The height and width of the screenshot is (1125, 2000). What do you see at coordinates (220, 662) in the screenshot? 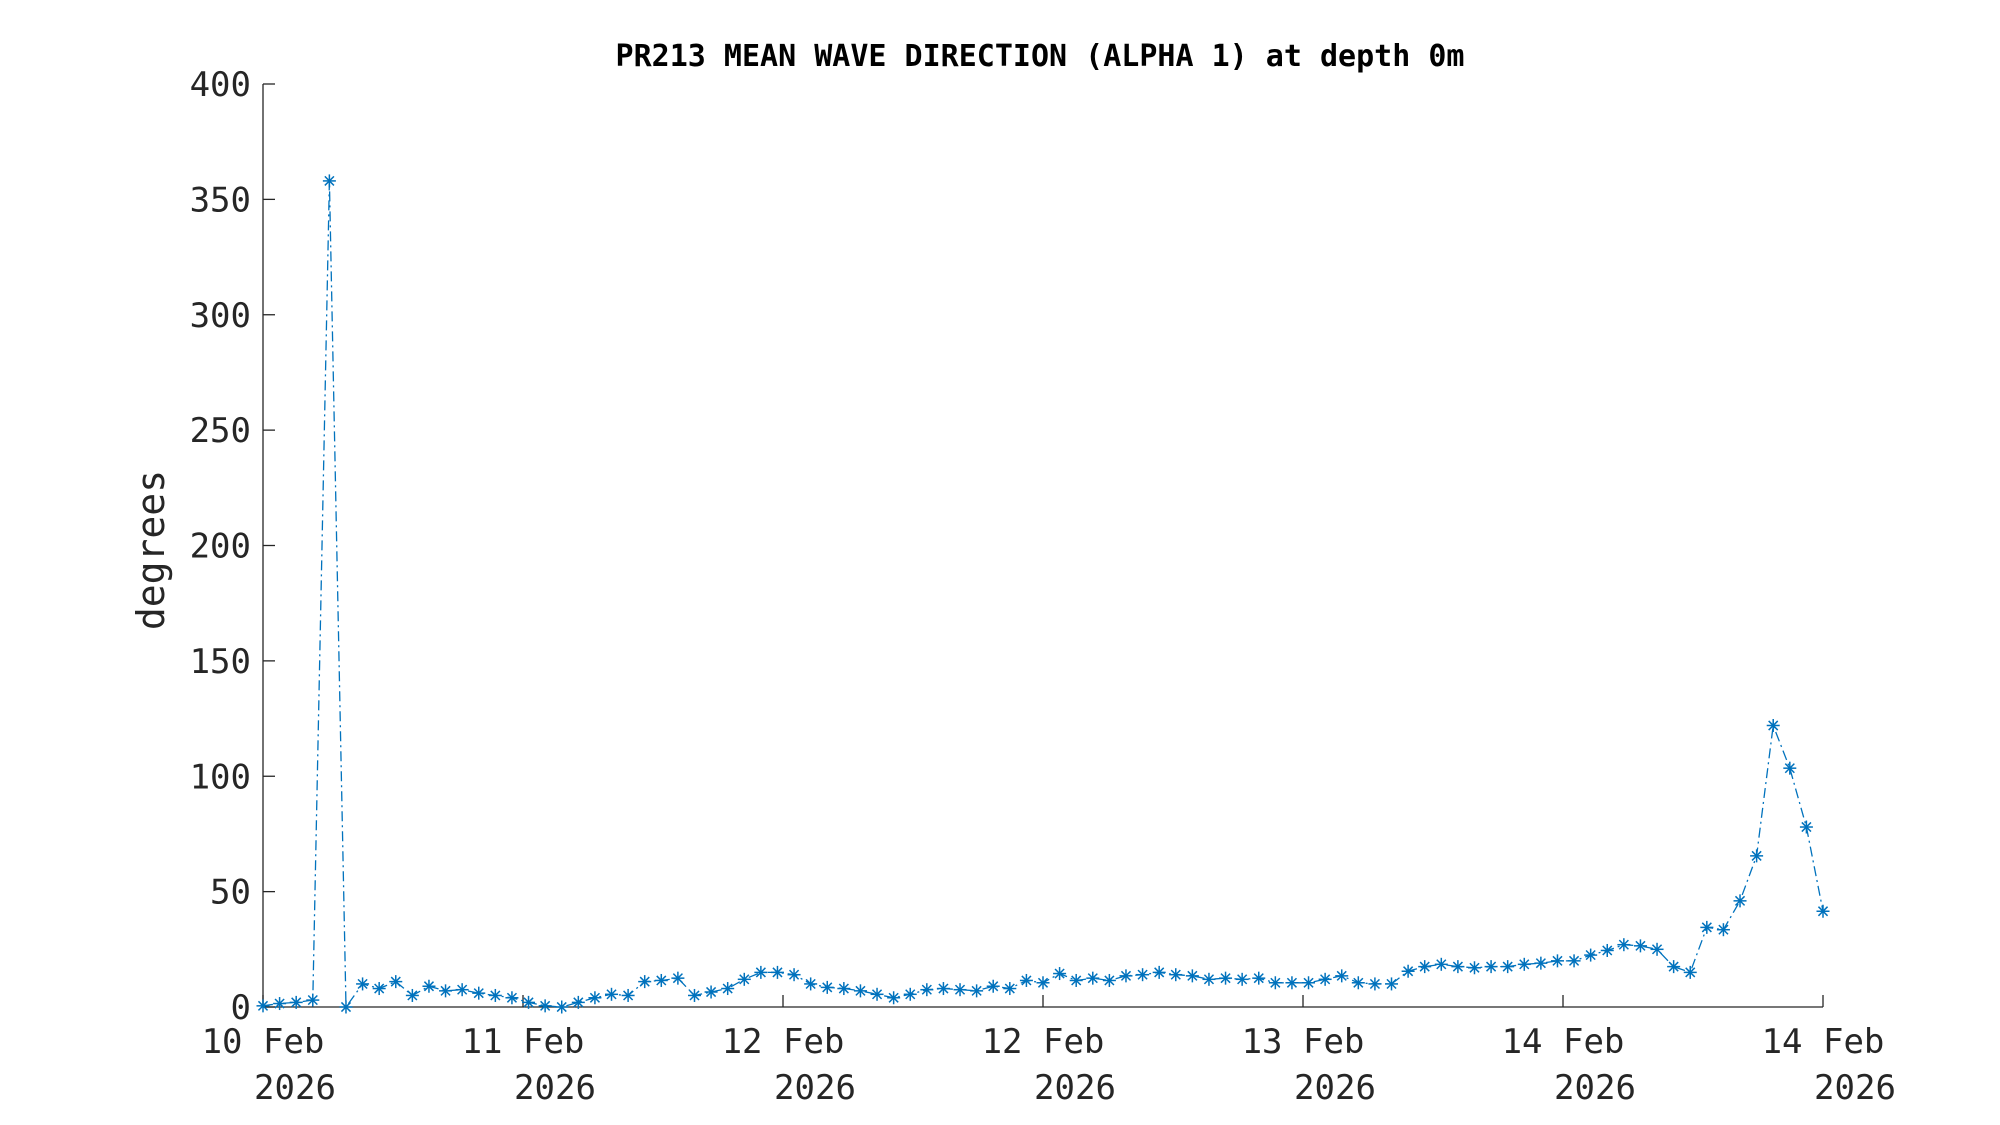
I see `y-tick-label: 150` at bounding box center [220, 662].